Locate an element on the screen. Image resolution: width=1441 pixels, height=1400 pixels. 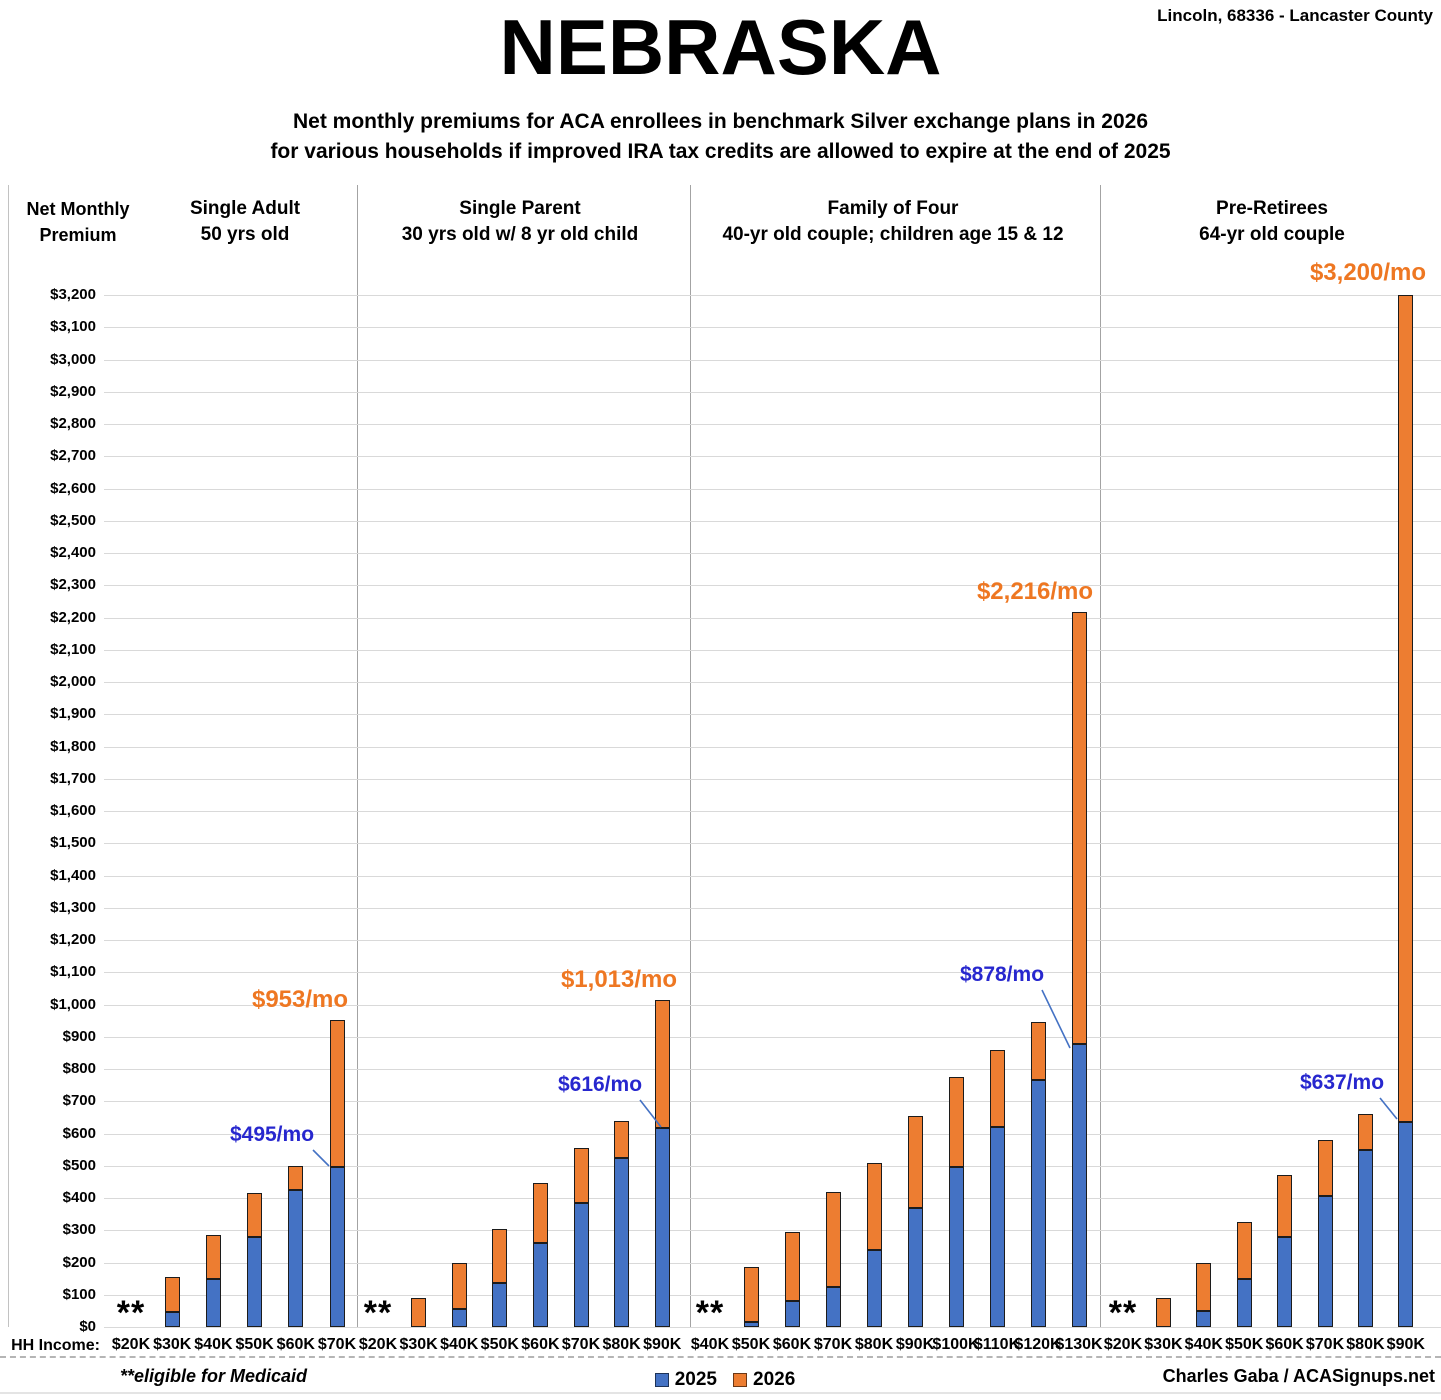
page-title: NEBRASKA is located at coordinates (720, 47).